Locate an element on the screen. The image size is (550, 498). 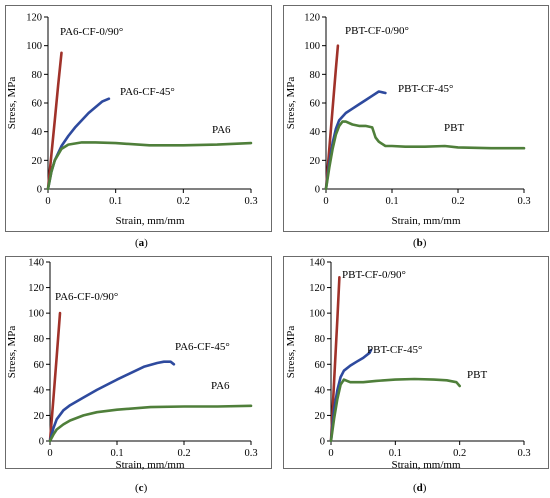
panel-caption: (c) is located at coordinates (141, 488).